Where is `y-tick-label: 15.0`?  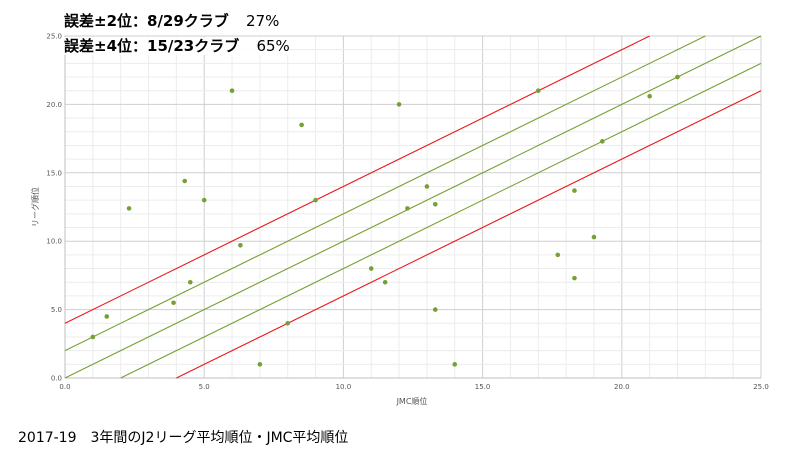
y-tick-label: 15.0 is located at coordinates (54, 173).